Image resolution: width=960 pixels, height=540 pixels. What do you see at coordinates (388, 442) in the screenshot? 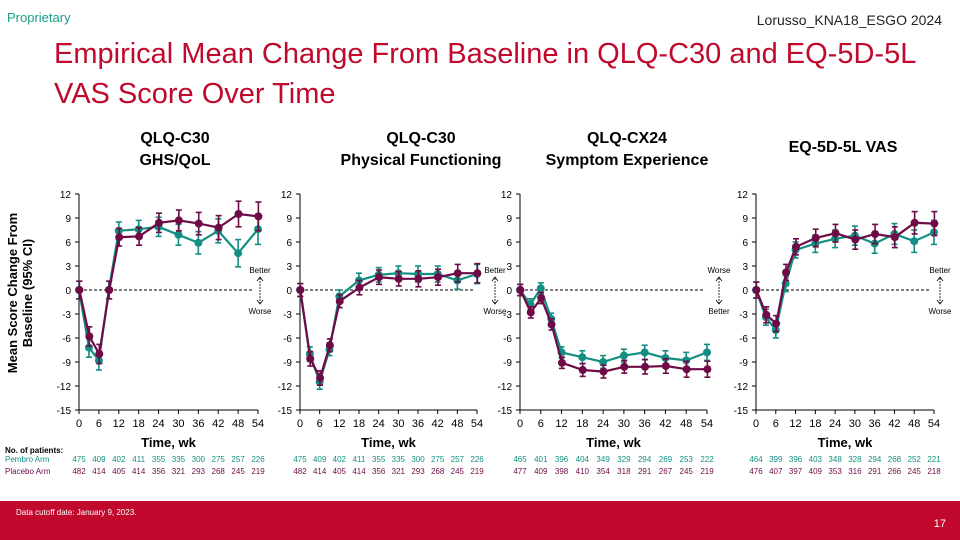
I see `x-axis-title: Time, wk` at bounding box center [388, 442].